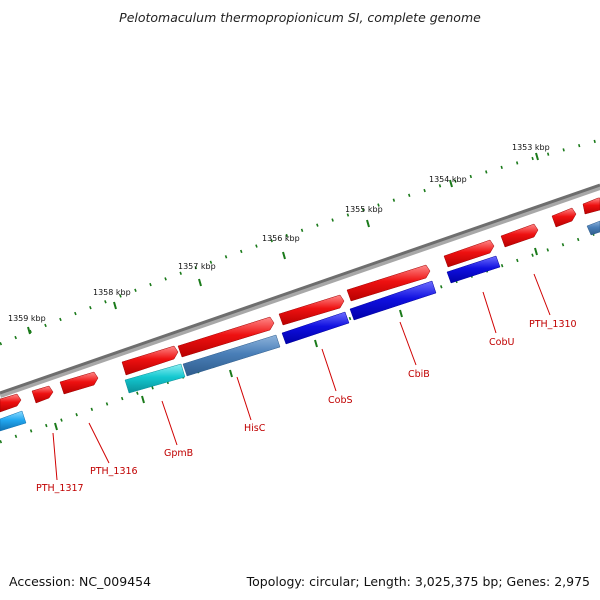 The height and width of the screenshot is (600, 600). What do you see at coordinates (27, 318) in the screenshot?
I see `kbp-label: 1359 kbp` at bounding box center [27, 318].